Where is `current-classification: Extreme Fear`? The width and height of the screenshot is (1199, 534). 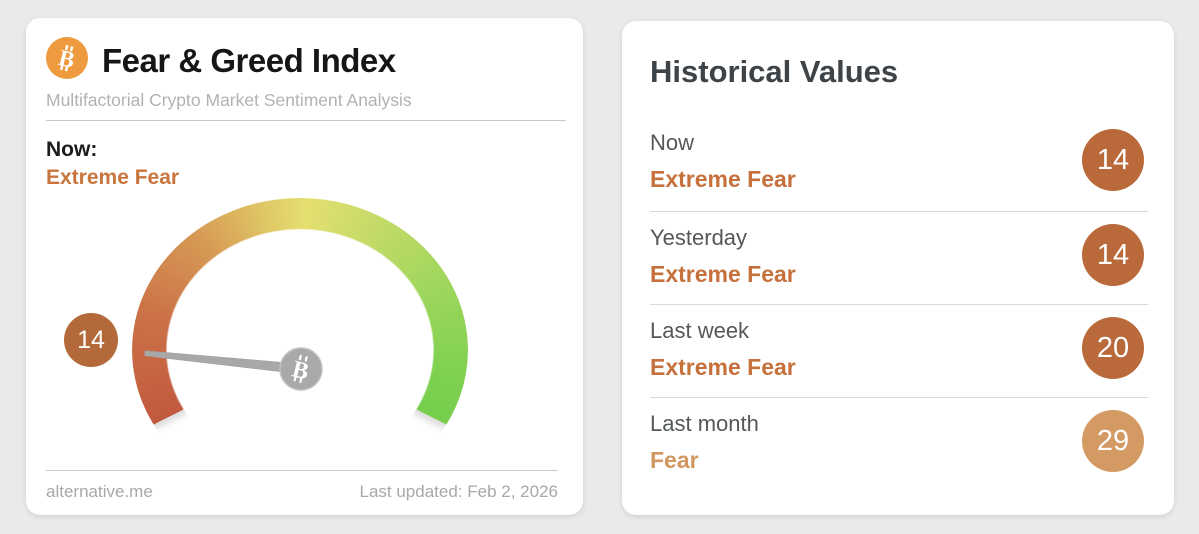 current-classification: Extreme Fear is located at coordinates (113, 177).